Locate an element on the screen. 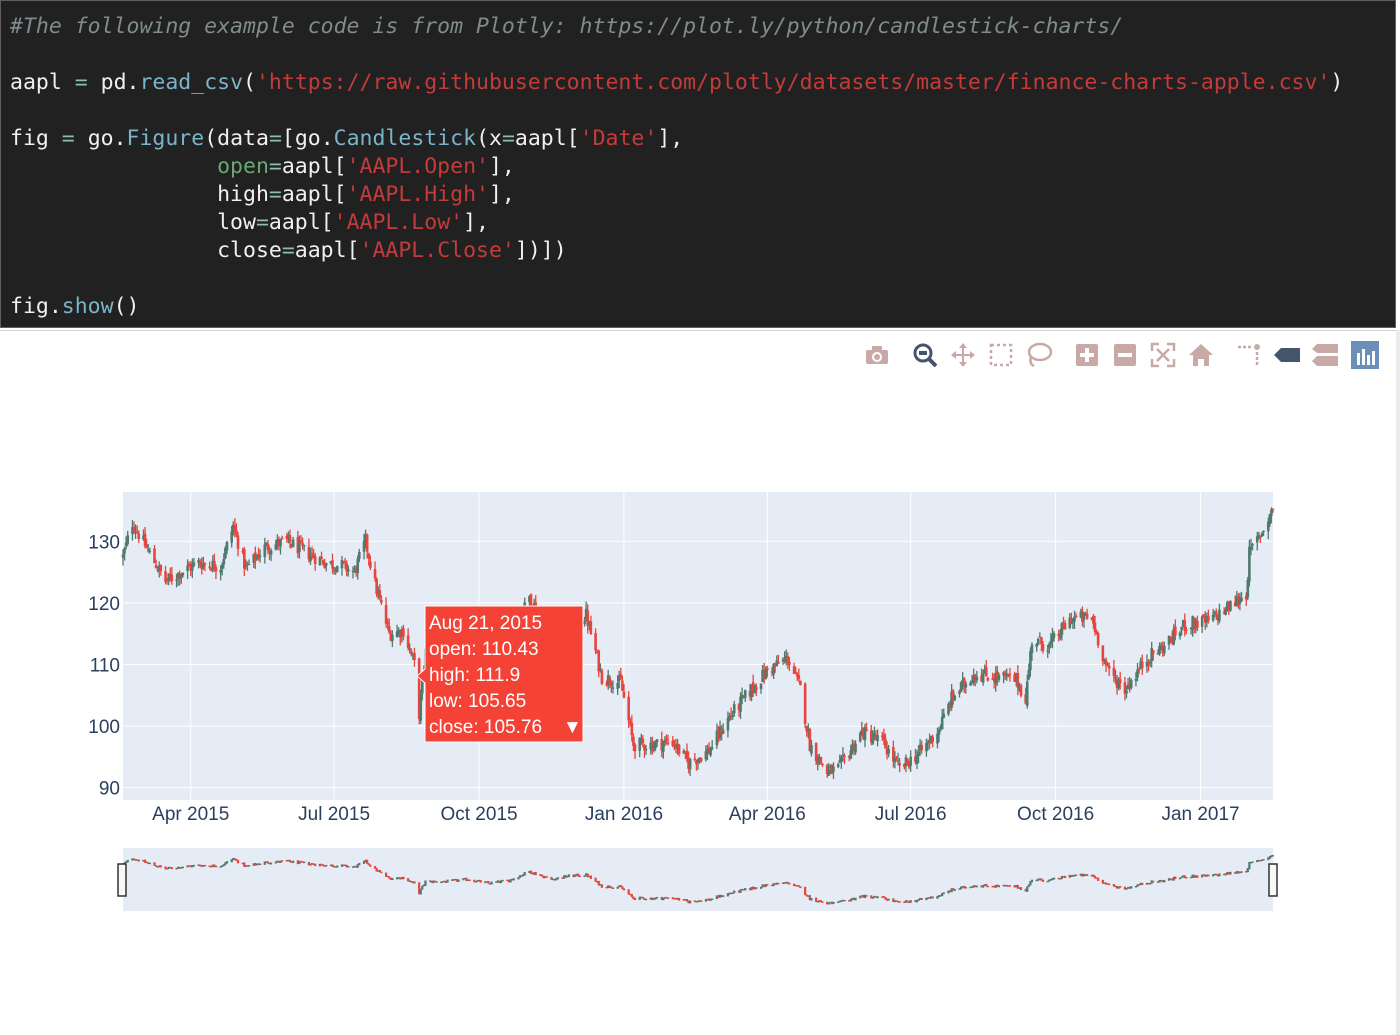 Image resolution: width=1400 pixels, height=1035 pixels. modebar-button-zoom is located at coordinates (925, 357).